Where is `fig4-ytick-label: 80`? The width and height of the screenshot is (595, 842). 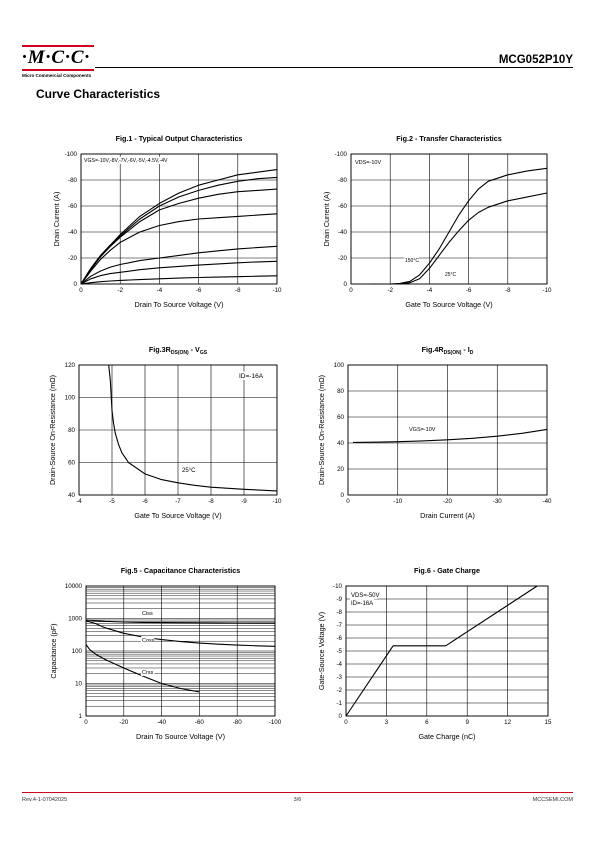
fig4-ytick-label: 80 is located at coordinates (340, 391).